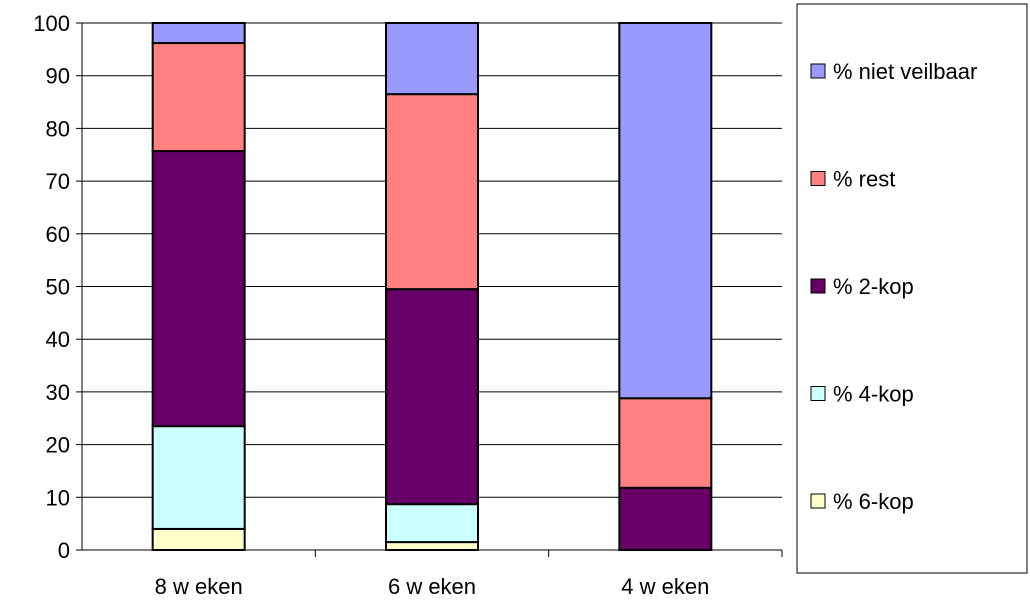 This screenshot has height=605, width=1030. I want to click on y-tick-label: 60, so click(58, 234).